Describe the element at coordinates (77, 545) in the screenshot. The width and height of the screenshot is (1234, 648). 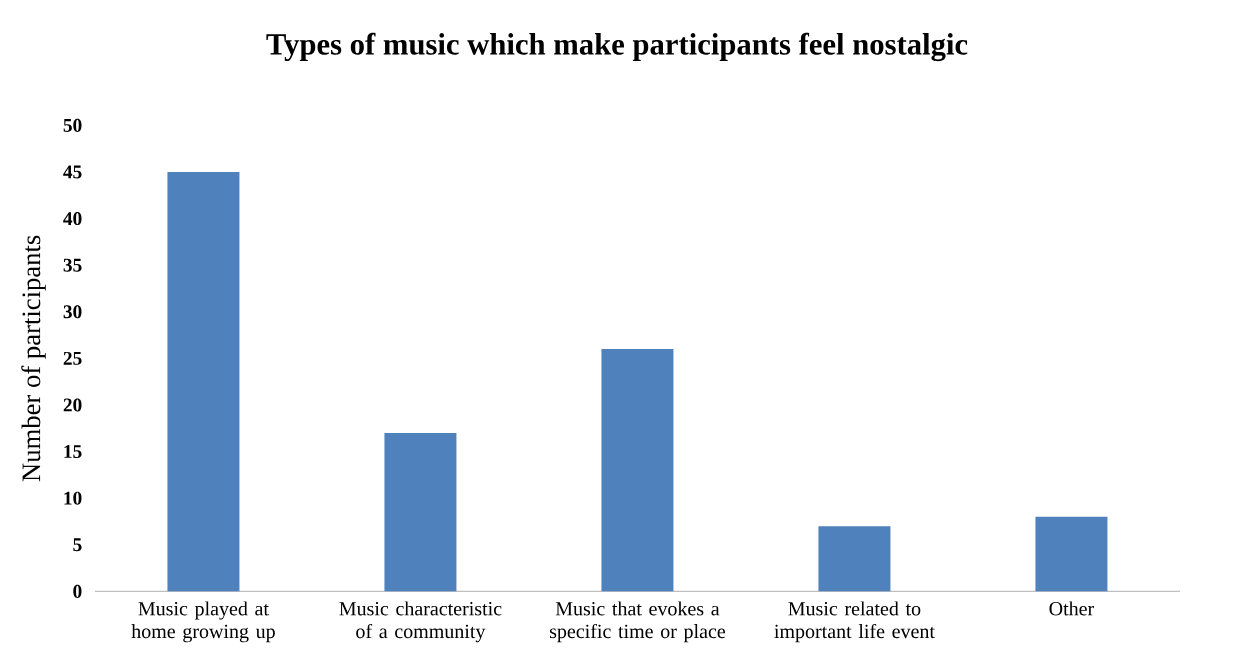
I see `y-tick-label: 5` at that location.